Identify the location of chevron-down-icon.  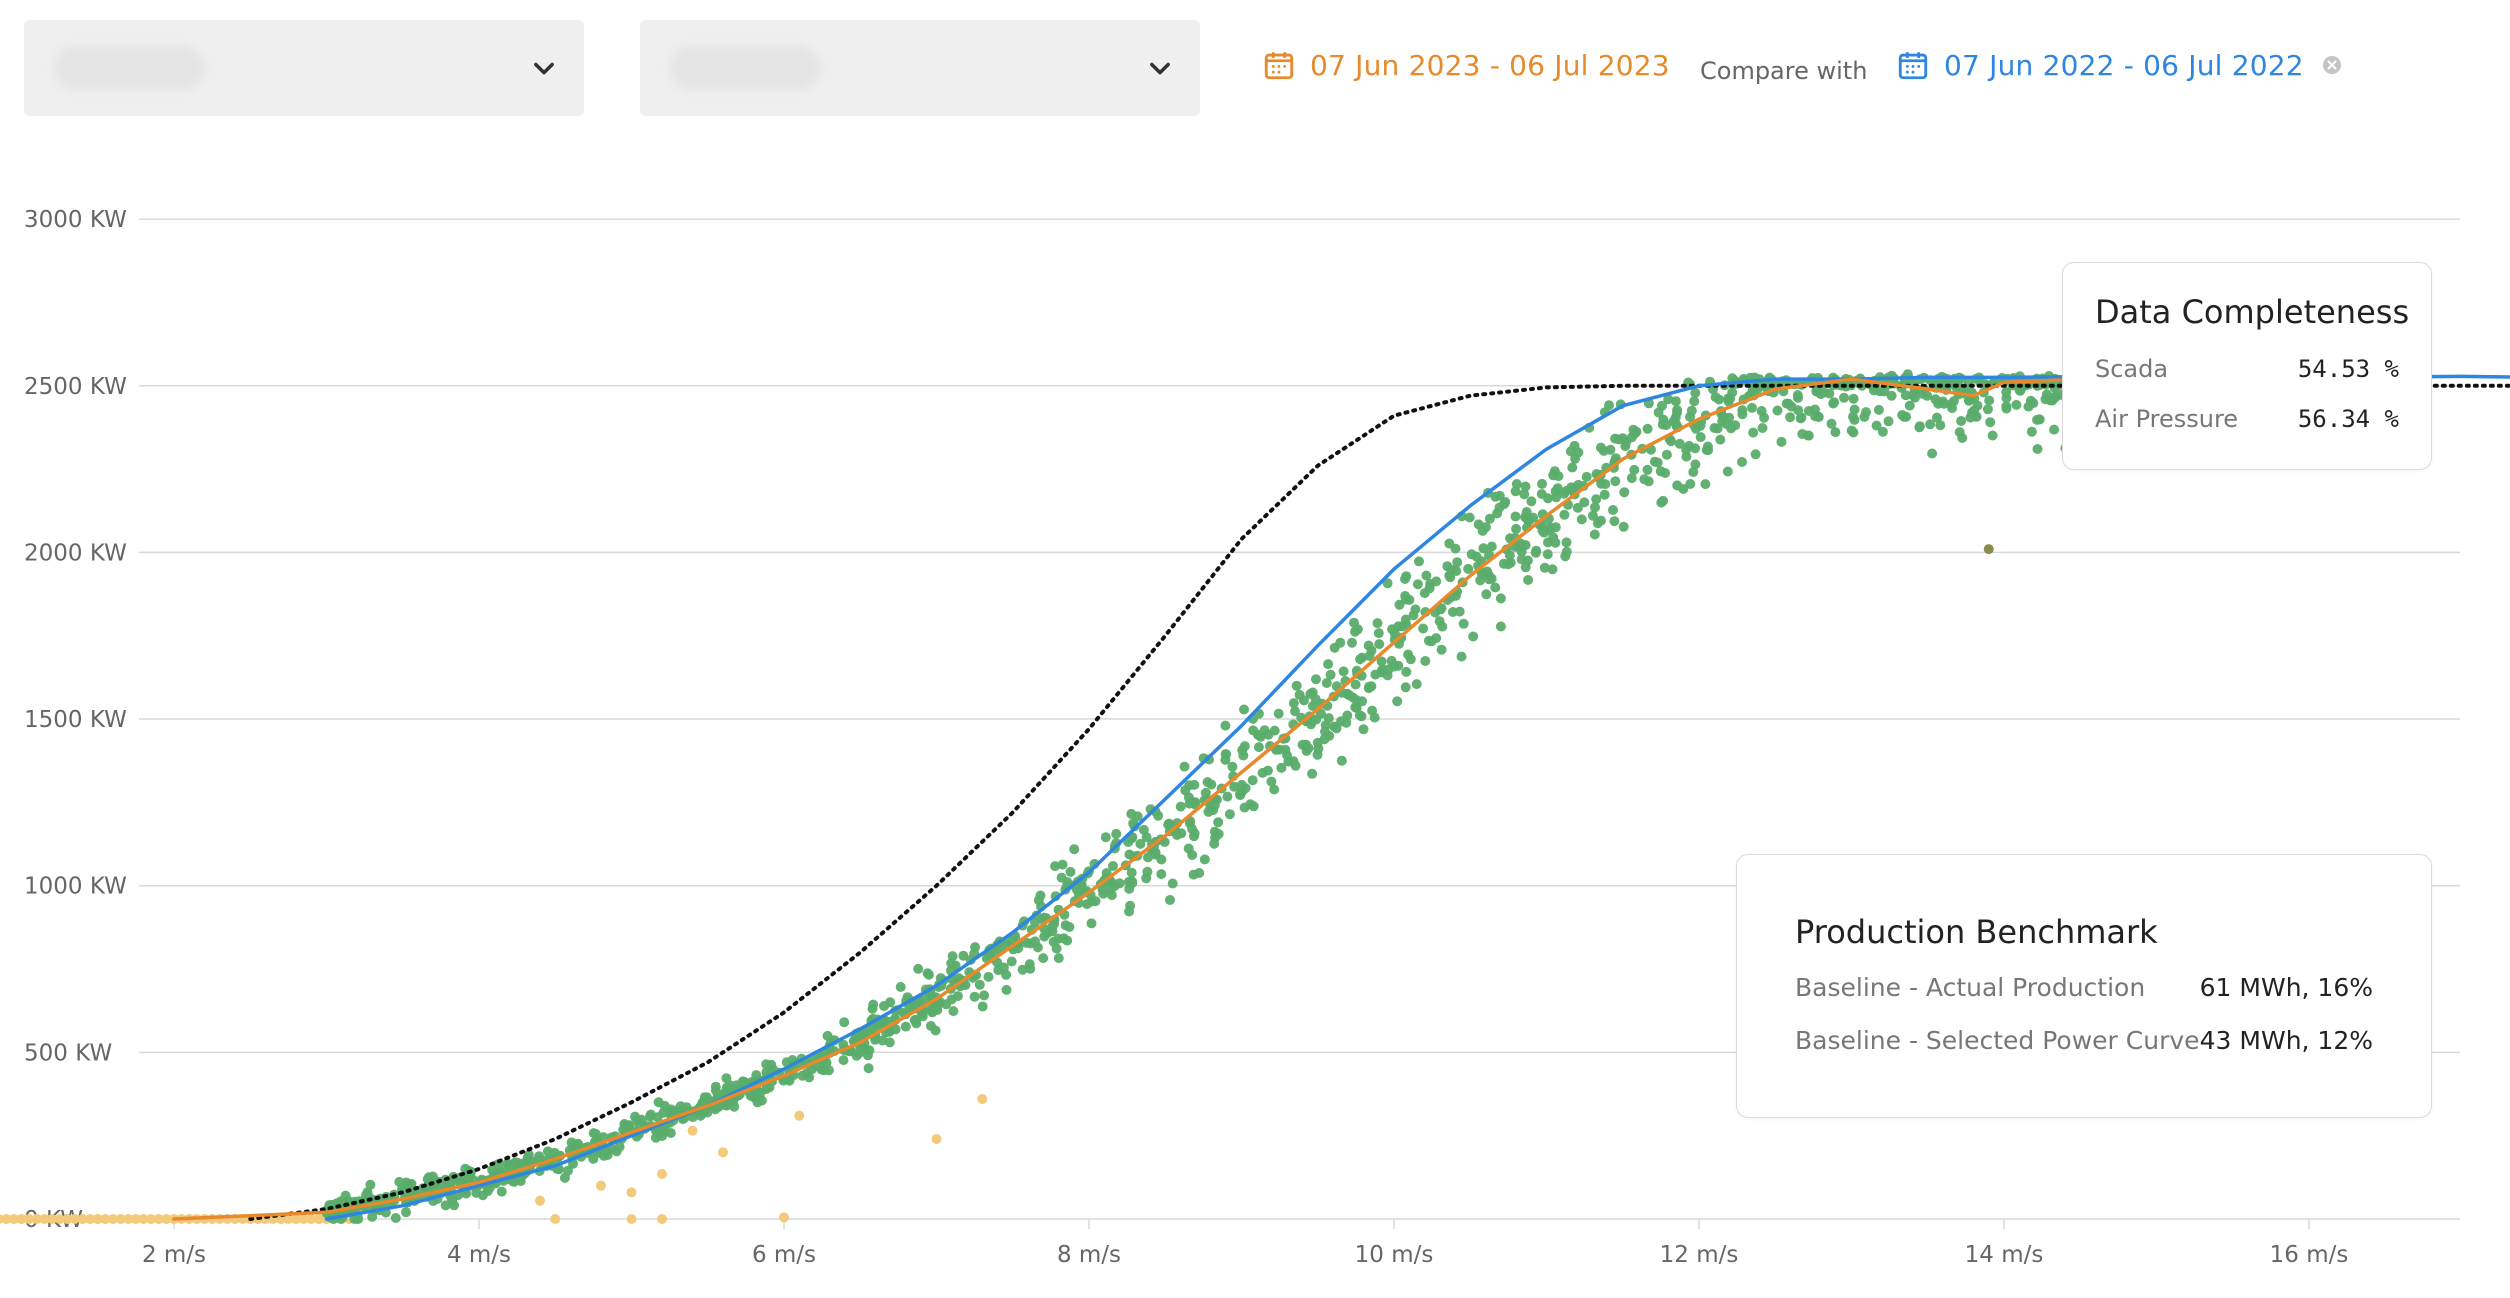
(544, 68).